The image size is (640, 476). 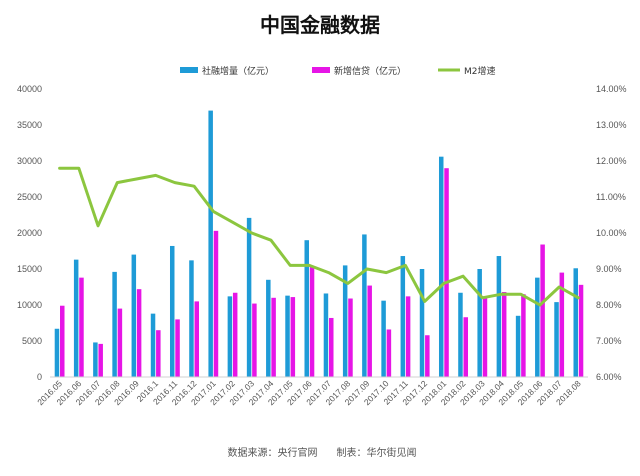 I want to click on legend-swatch-social-financing, so click(x=189, y=70).